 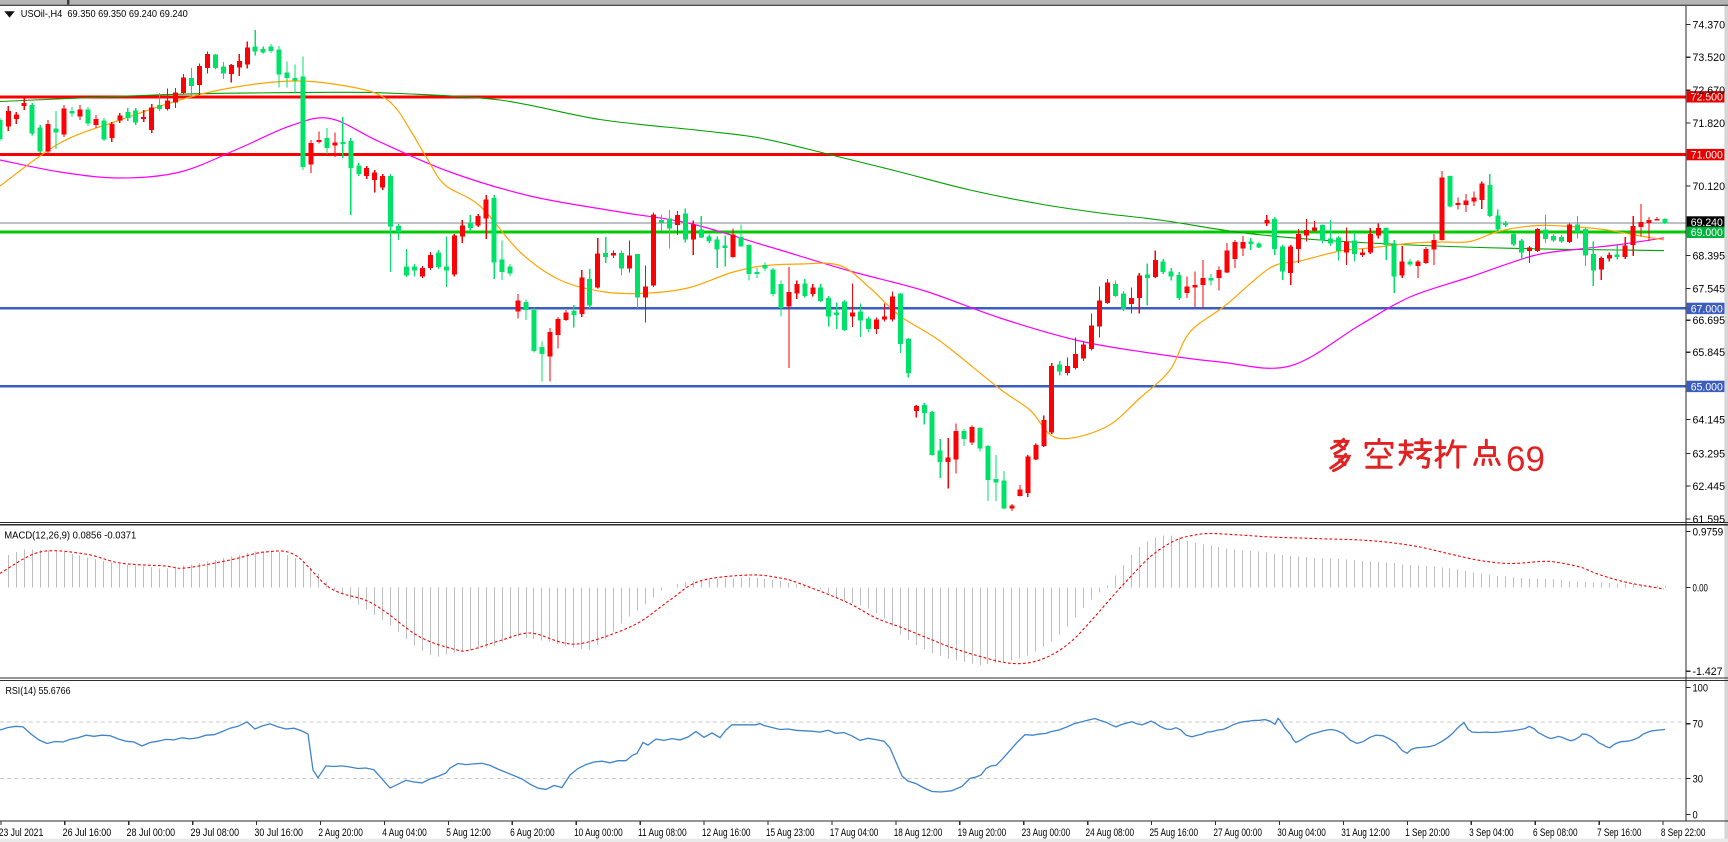 I want to click on svg-text: 64.145, so click(x=1709, y=420).